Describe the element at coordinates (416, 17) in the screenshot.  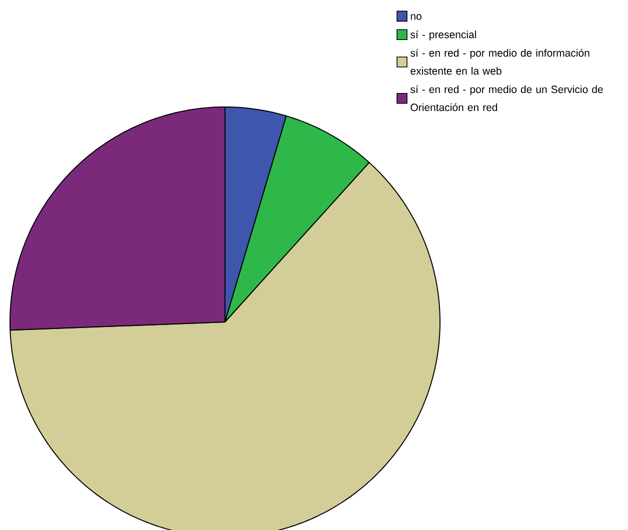
I see `legend-label: no` at that location.